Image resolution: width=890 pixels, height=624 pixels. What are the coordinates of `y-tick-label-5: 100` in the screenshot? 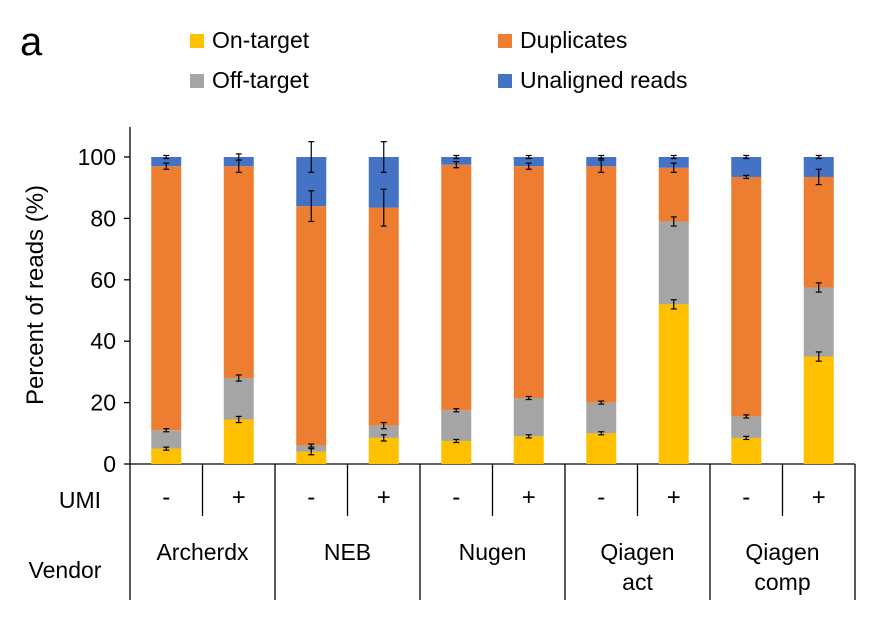 It's located at (97, 157).